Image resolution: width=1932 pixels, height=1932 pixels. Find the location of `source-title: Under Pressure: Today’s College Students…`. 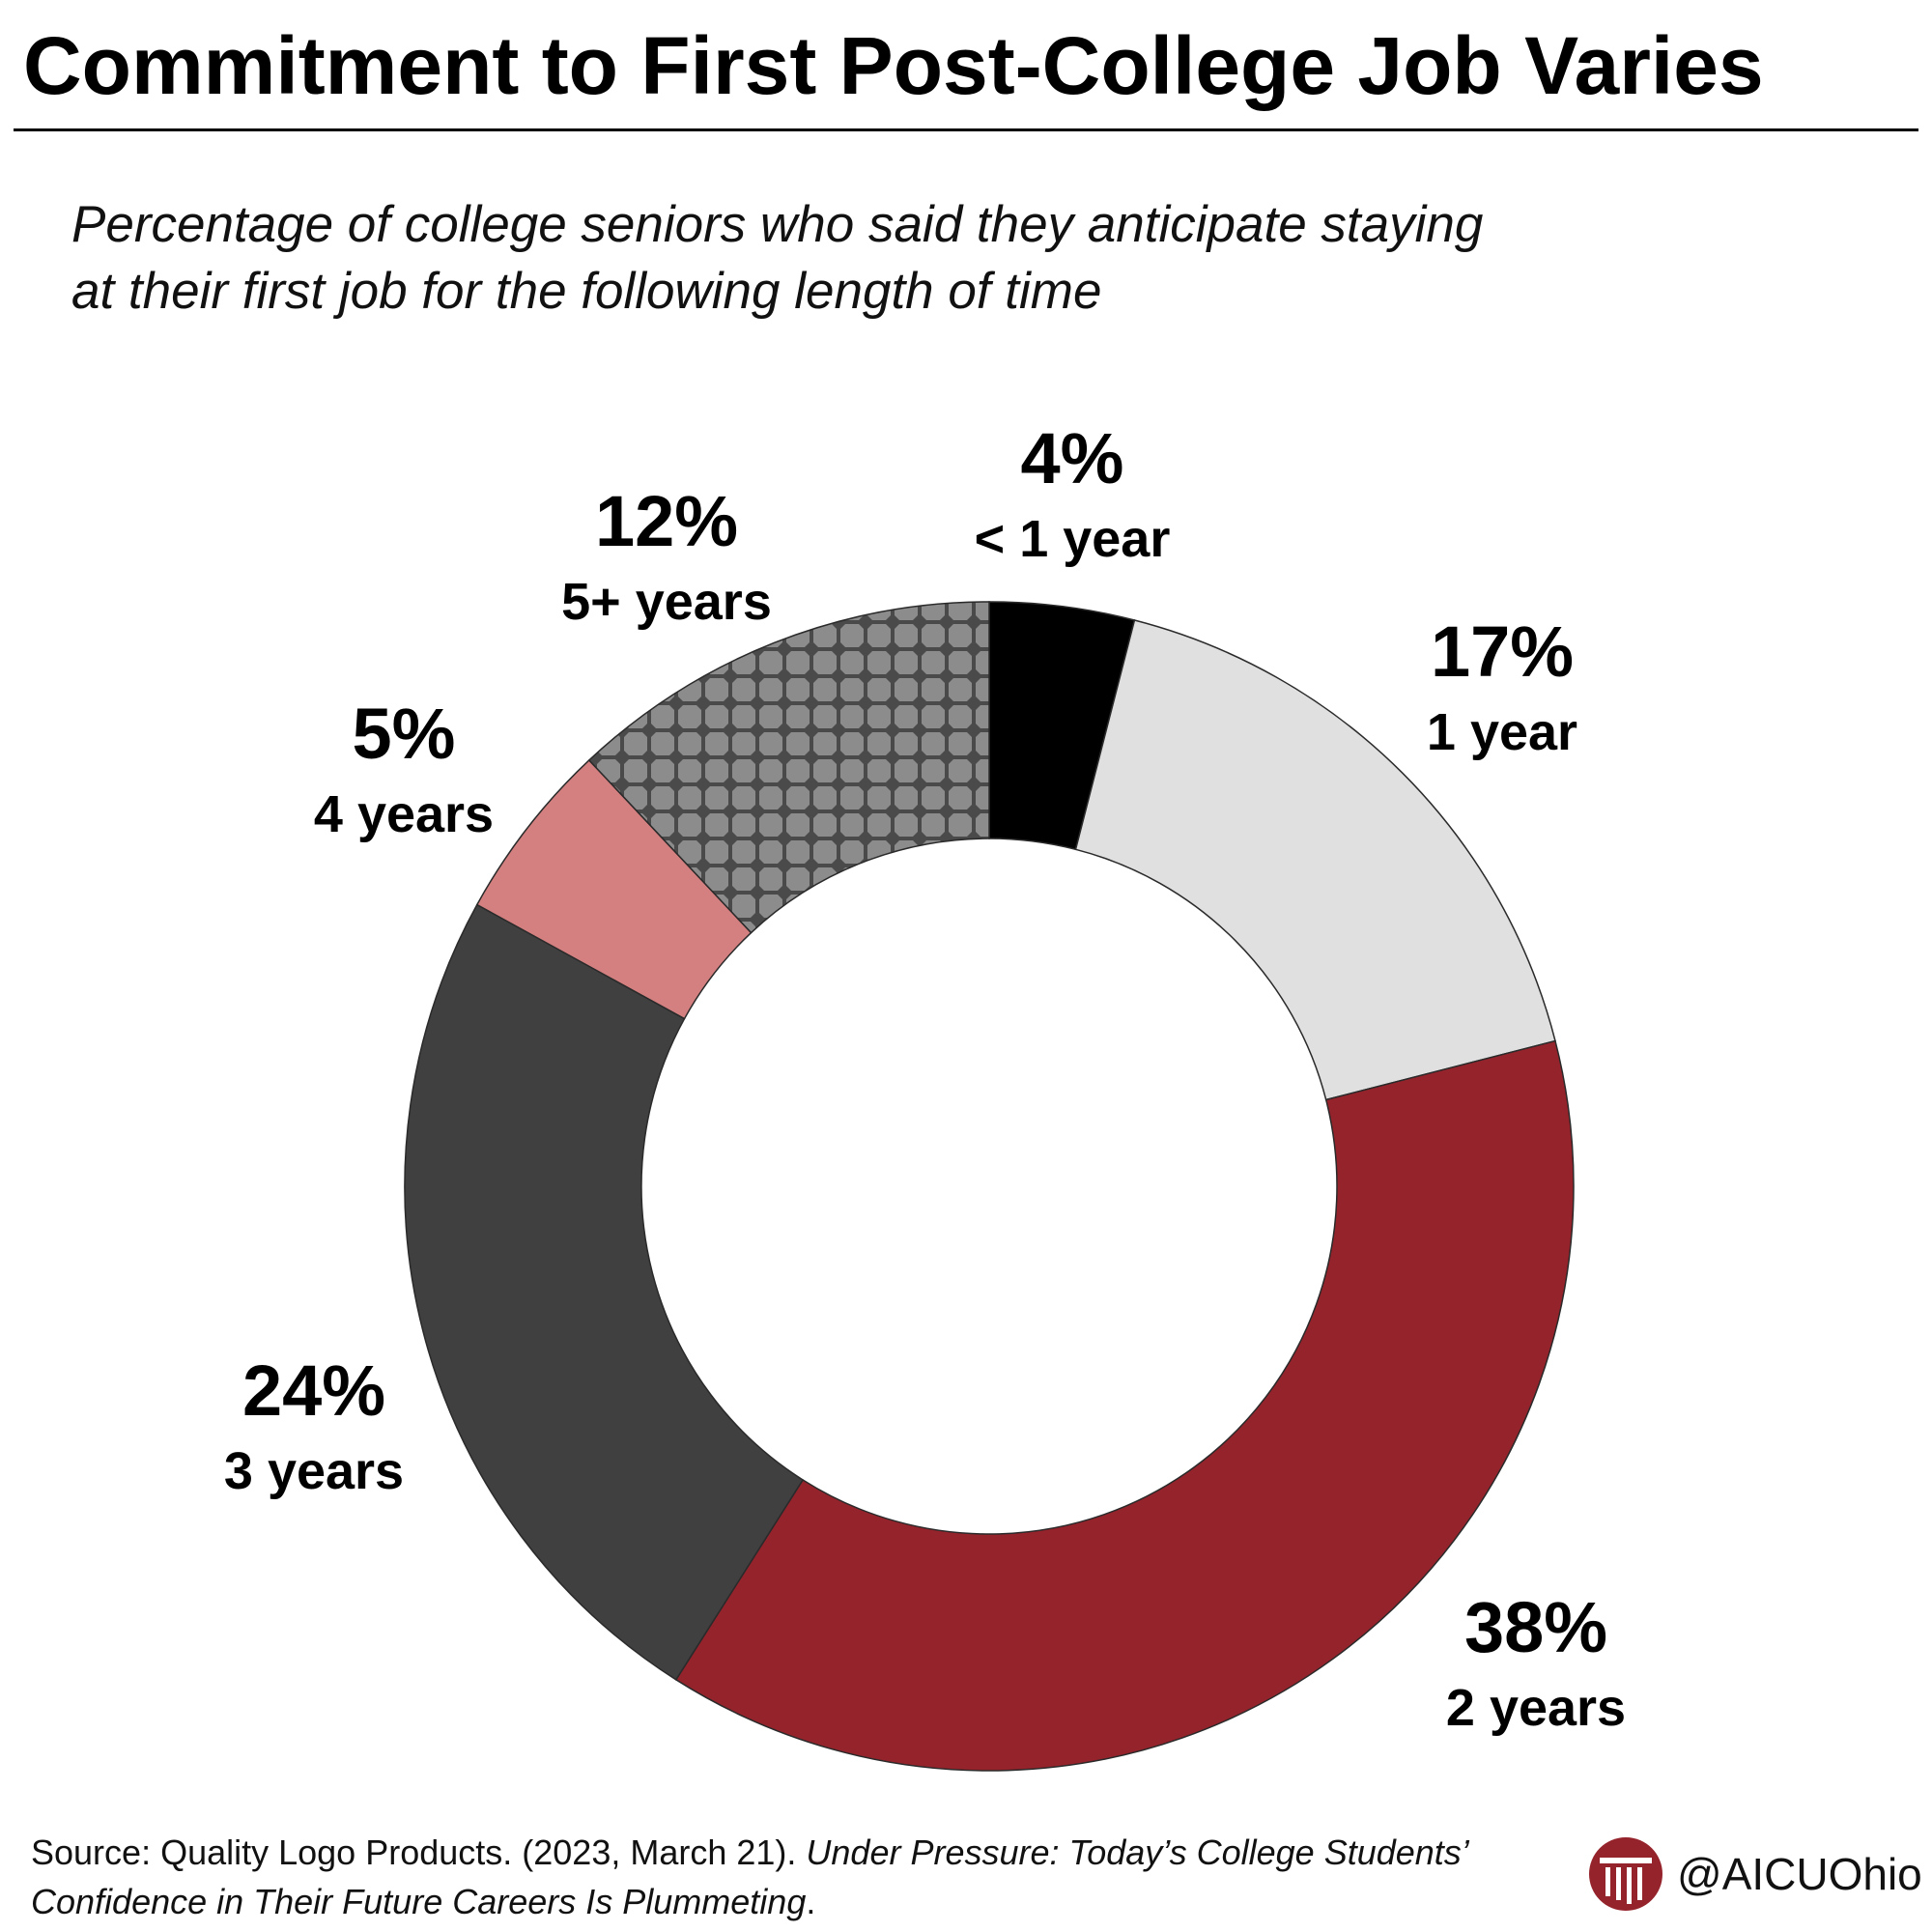

source-title: Under Pressure: Today’s College Students… is located at coordinates (749, 1877).